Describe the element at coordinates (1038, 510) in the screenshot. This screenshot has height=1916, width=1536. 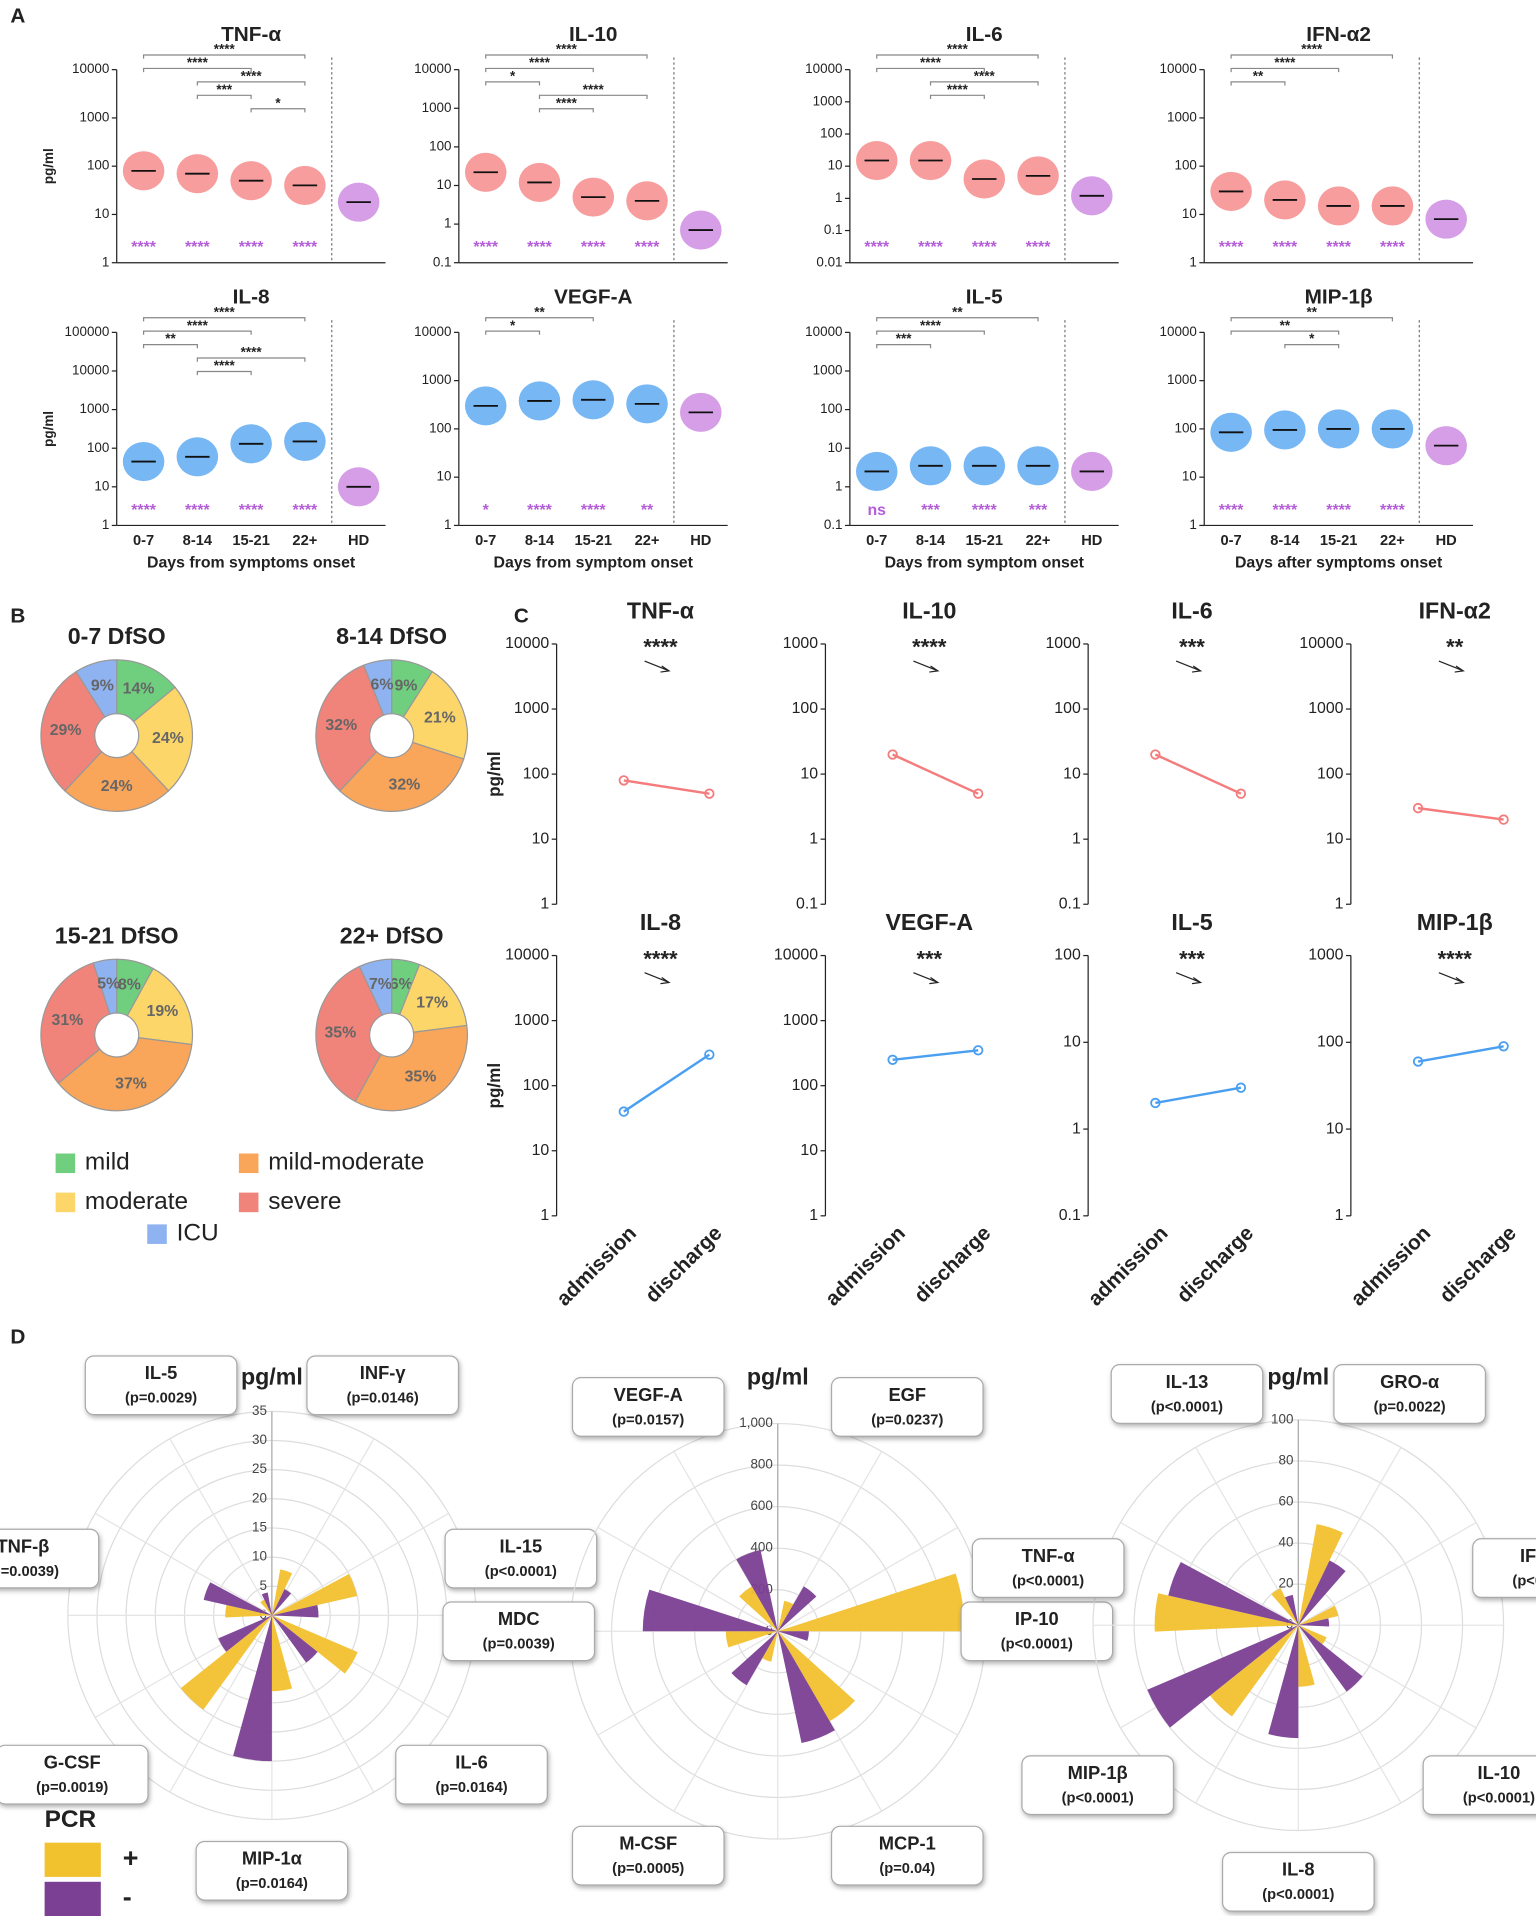
I see `group-significance: ***` at that location.